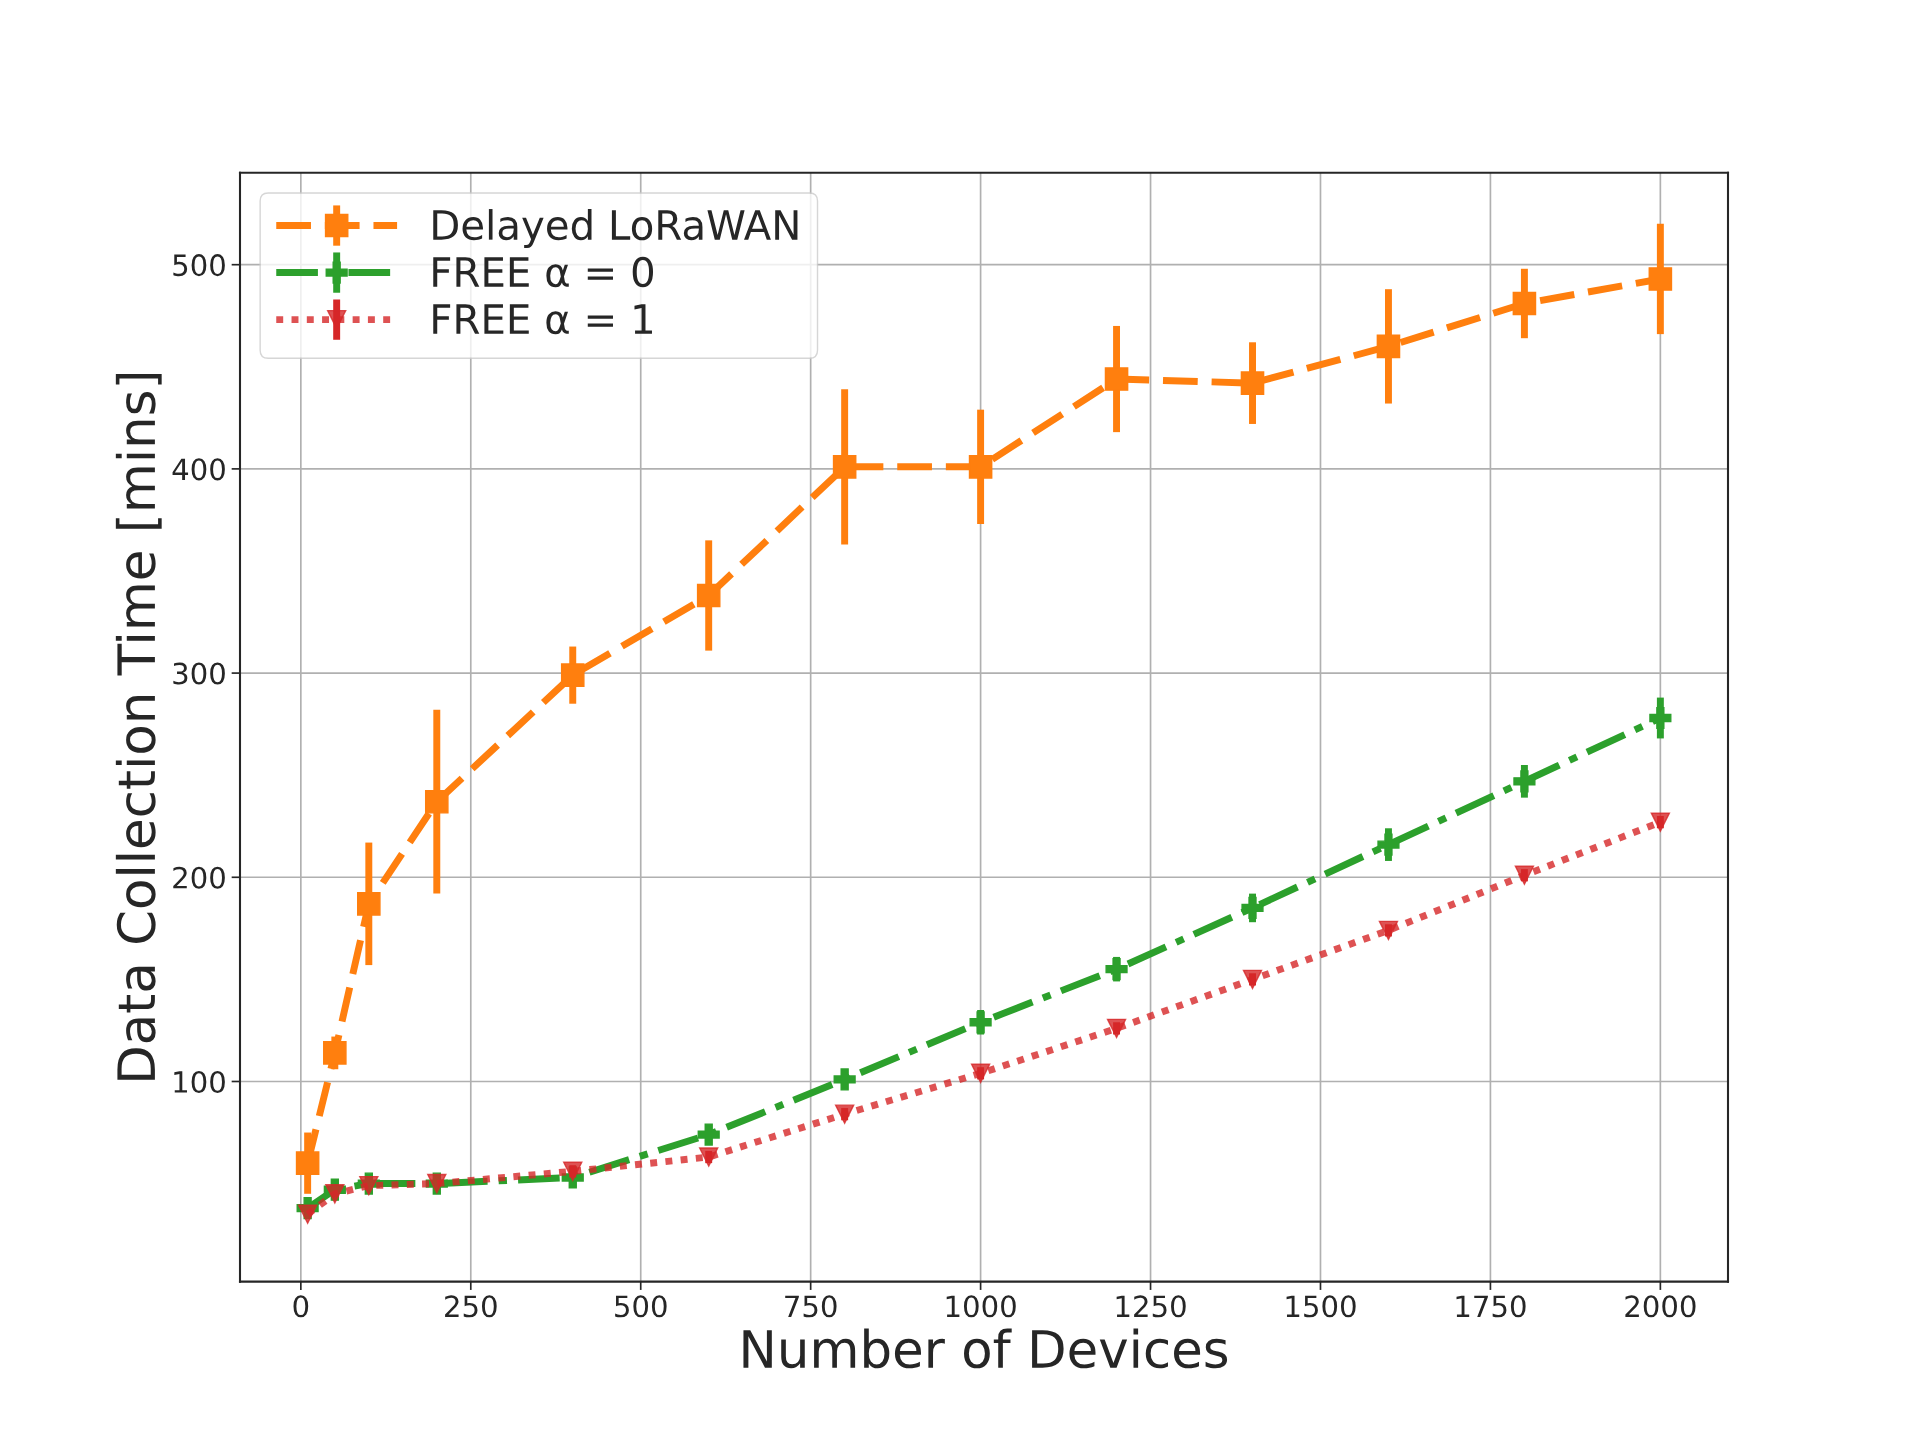  I want to click on y-tick-label: 500, so click(199, 265).